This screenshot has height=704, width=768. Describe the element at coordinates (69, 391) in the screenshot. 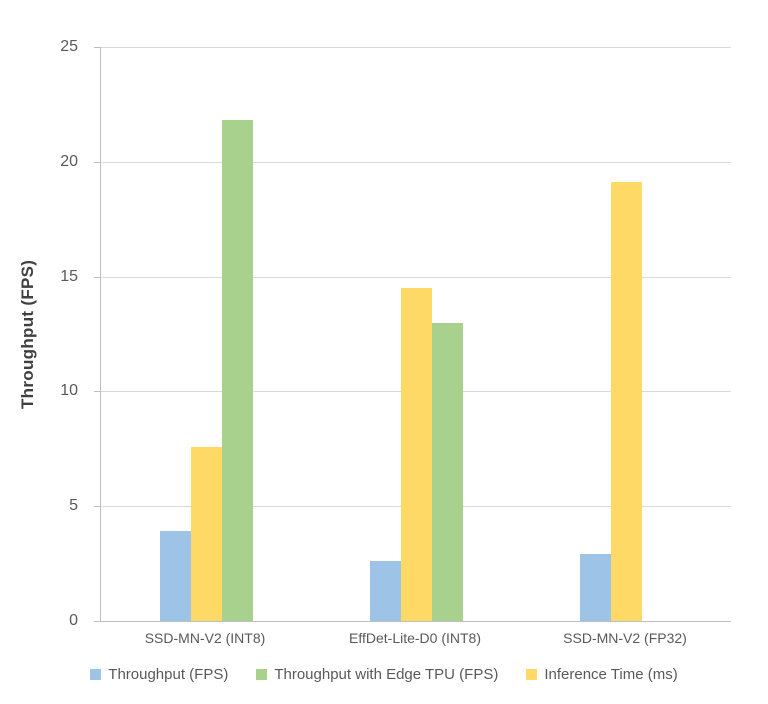

I see `y-tick-label: 10` at that location.